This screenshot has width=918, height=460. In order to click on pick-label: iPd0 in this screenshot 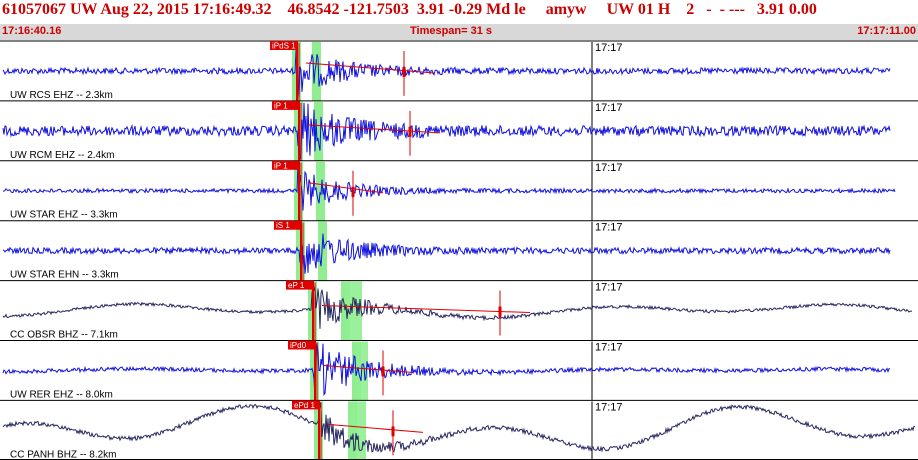, I will do `click(298, 345)`.